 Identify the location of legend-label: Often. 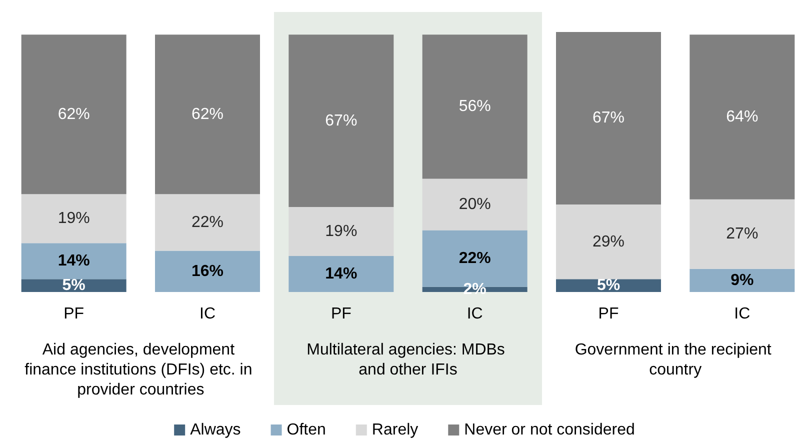
(306, 430).